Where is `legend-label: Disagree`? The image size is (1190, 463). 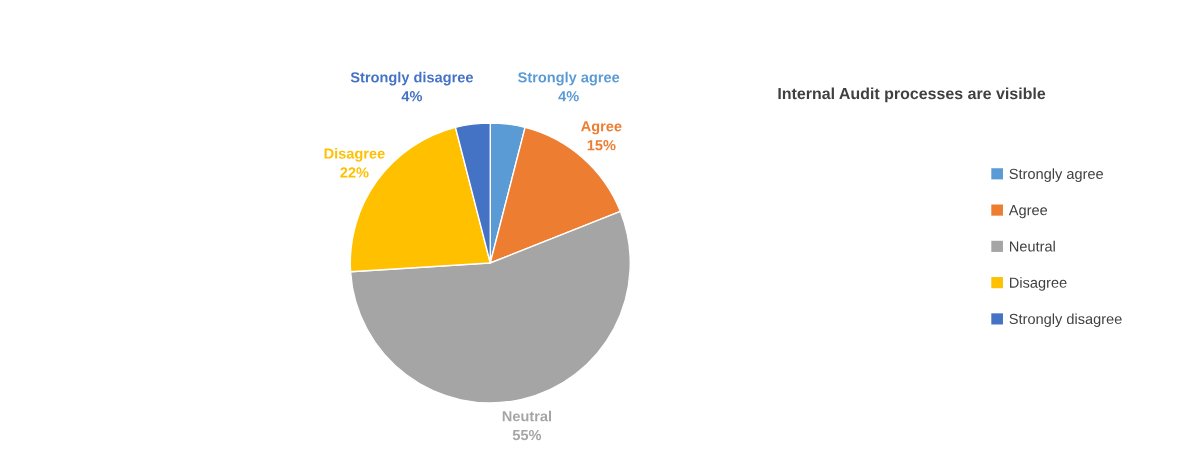
legend-label: Disagree is located at coordinates (1038, 284).